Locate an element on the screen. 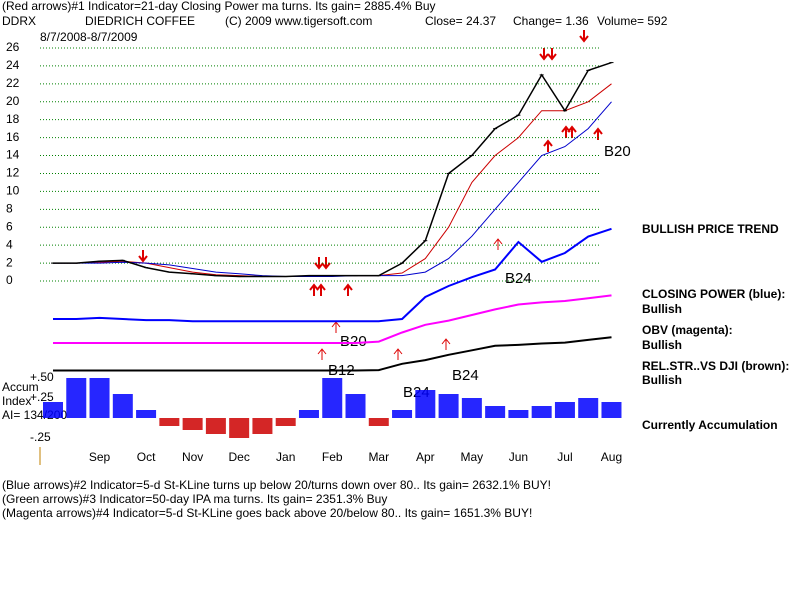 This screenshot has width=800, height=600. x-tick-label: Jun is located at coordinates (518, 457).